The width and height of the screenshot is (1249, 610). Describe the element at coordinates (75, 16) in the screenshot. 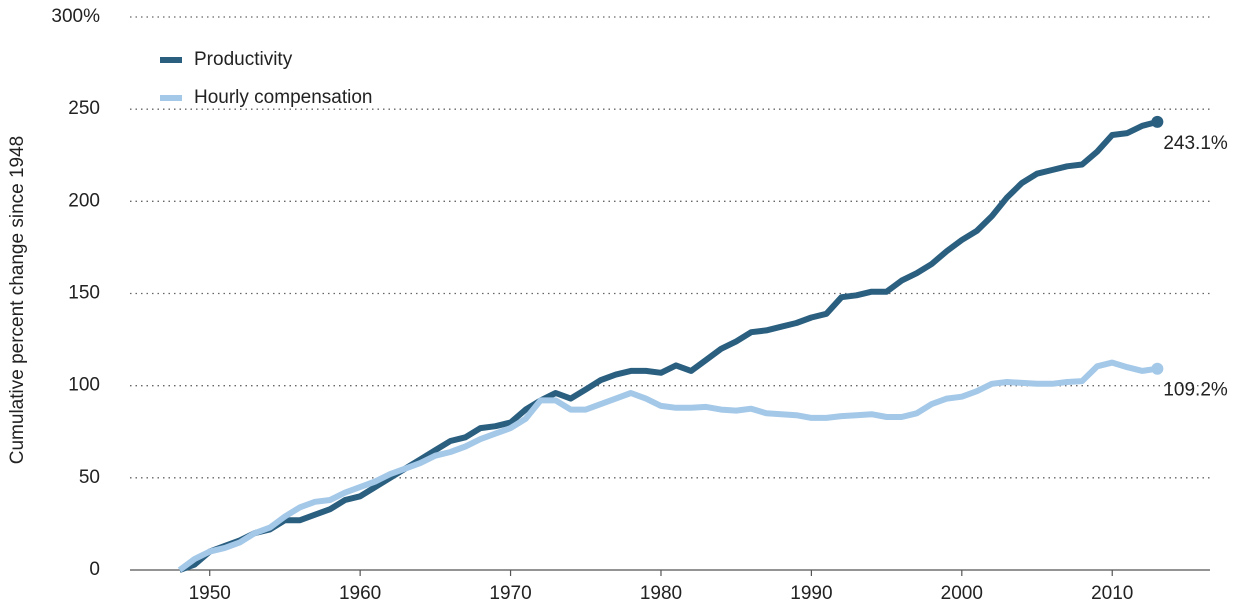

I see `y-tick-label: 300%` at that location.